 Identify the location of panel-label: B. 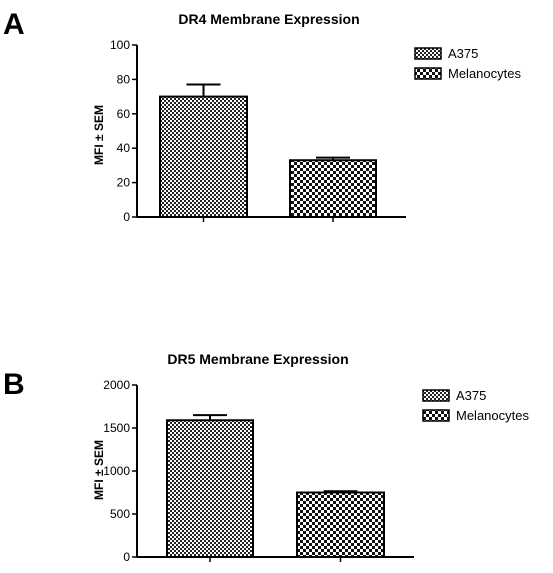
(14, 384).